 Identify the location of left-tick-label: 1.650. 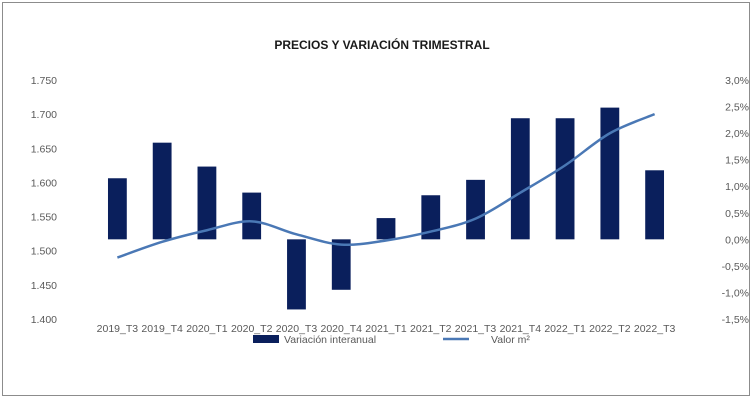
(44, 149).